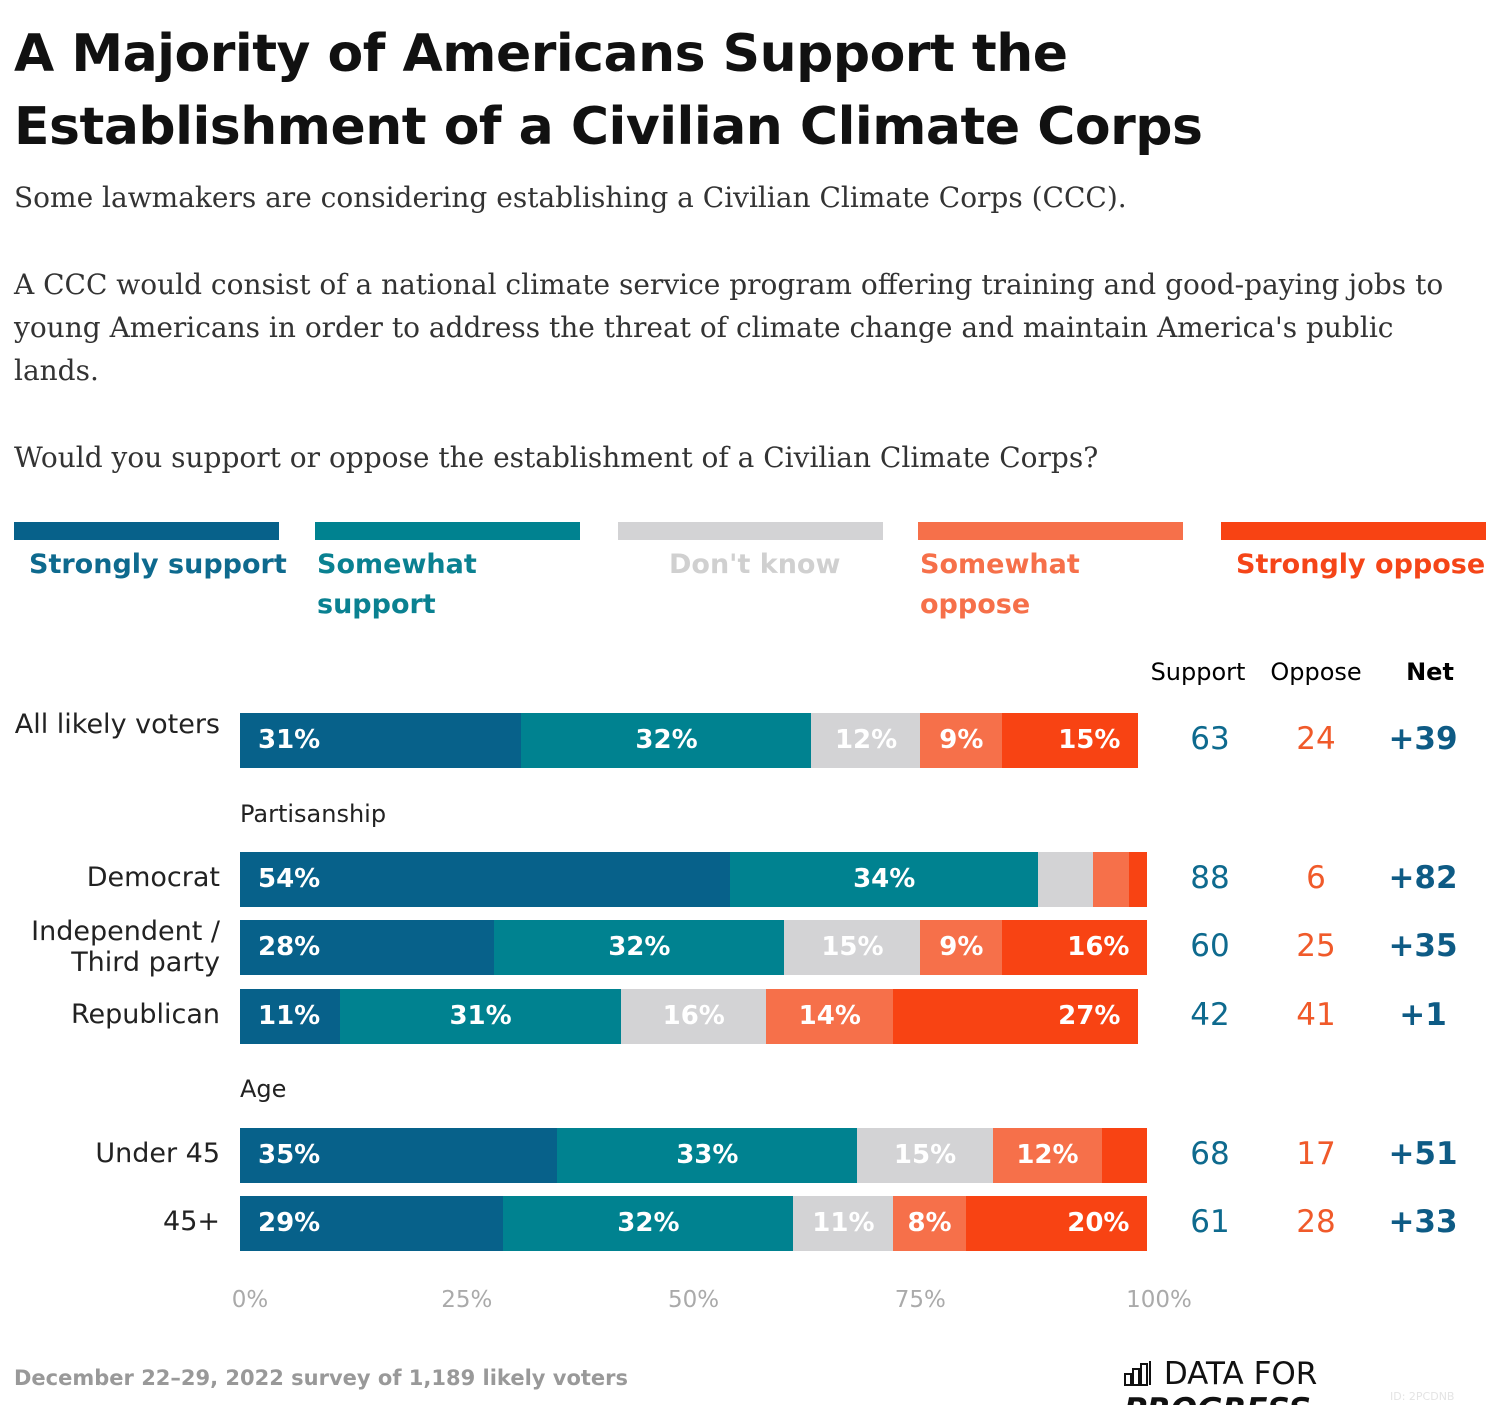  What do you see at coordinates (1137, 1373) in the screenshot?
I see `bar-chart-logo-icon` at bounding box center [1137, 1373].